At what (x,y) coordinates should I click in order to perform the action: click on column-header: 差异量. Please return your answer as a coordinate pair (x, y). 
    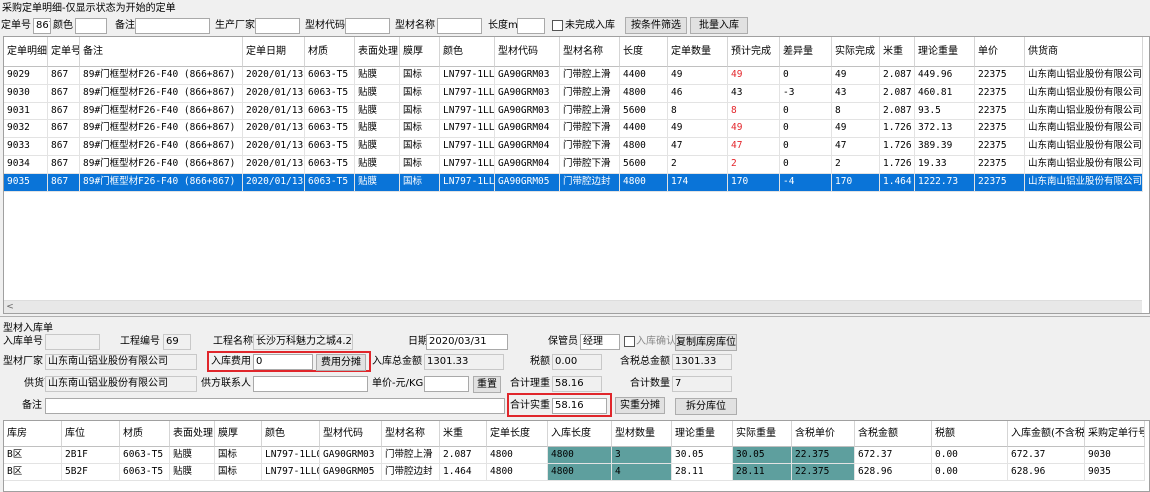
    Looking at the image, I should click on (806, 52).